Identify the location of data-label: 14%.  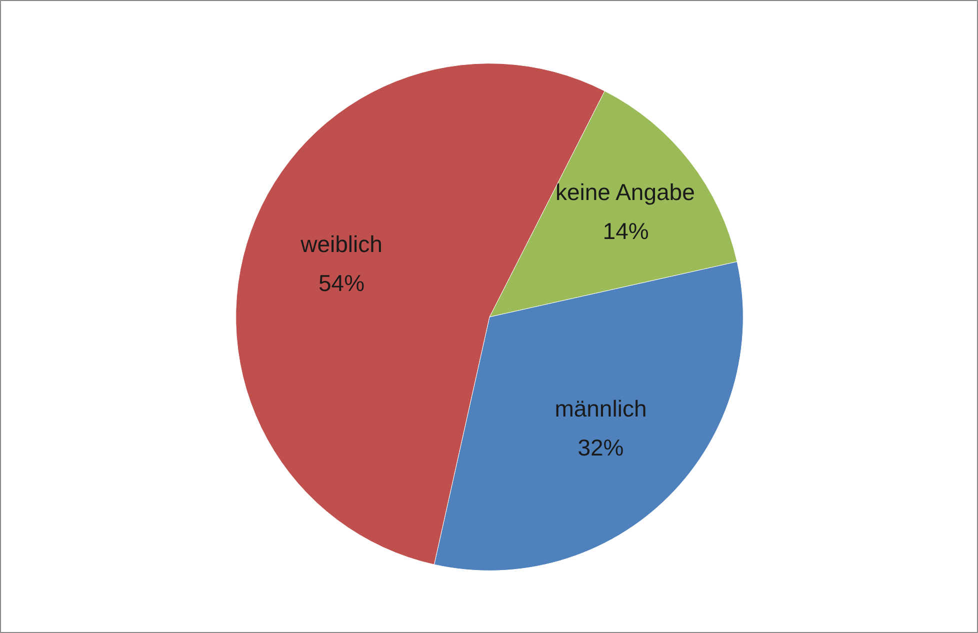
(625, 231).